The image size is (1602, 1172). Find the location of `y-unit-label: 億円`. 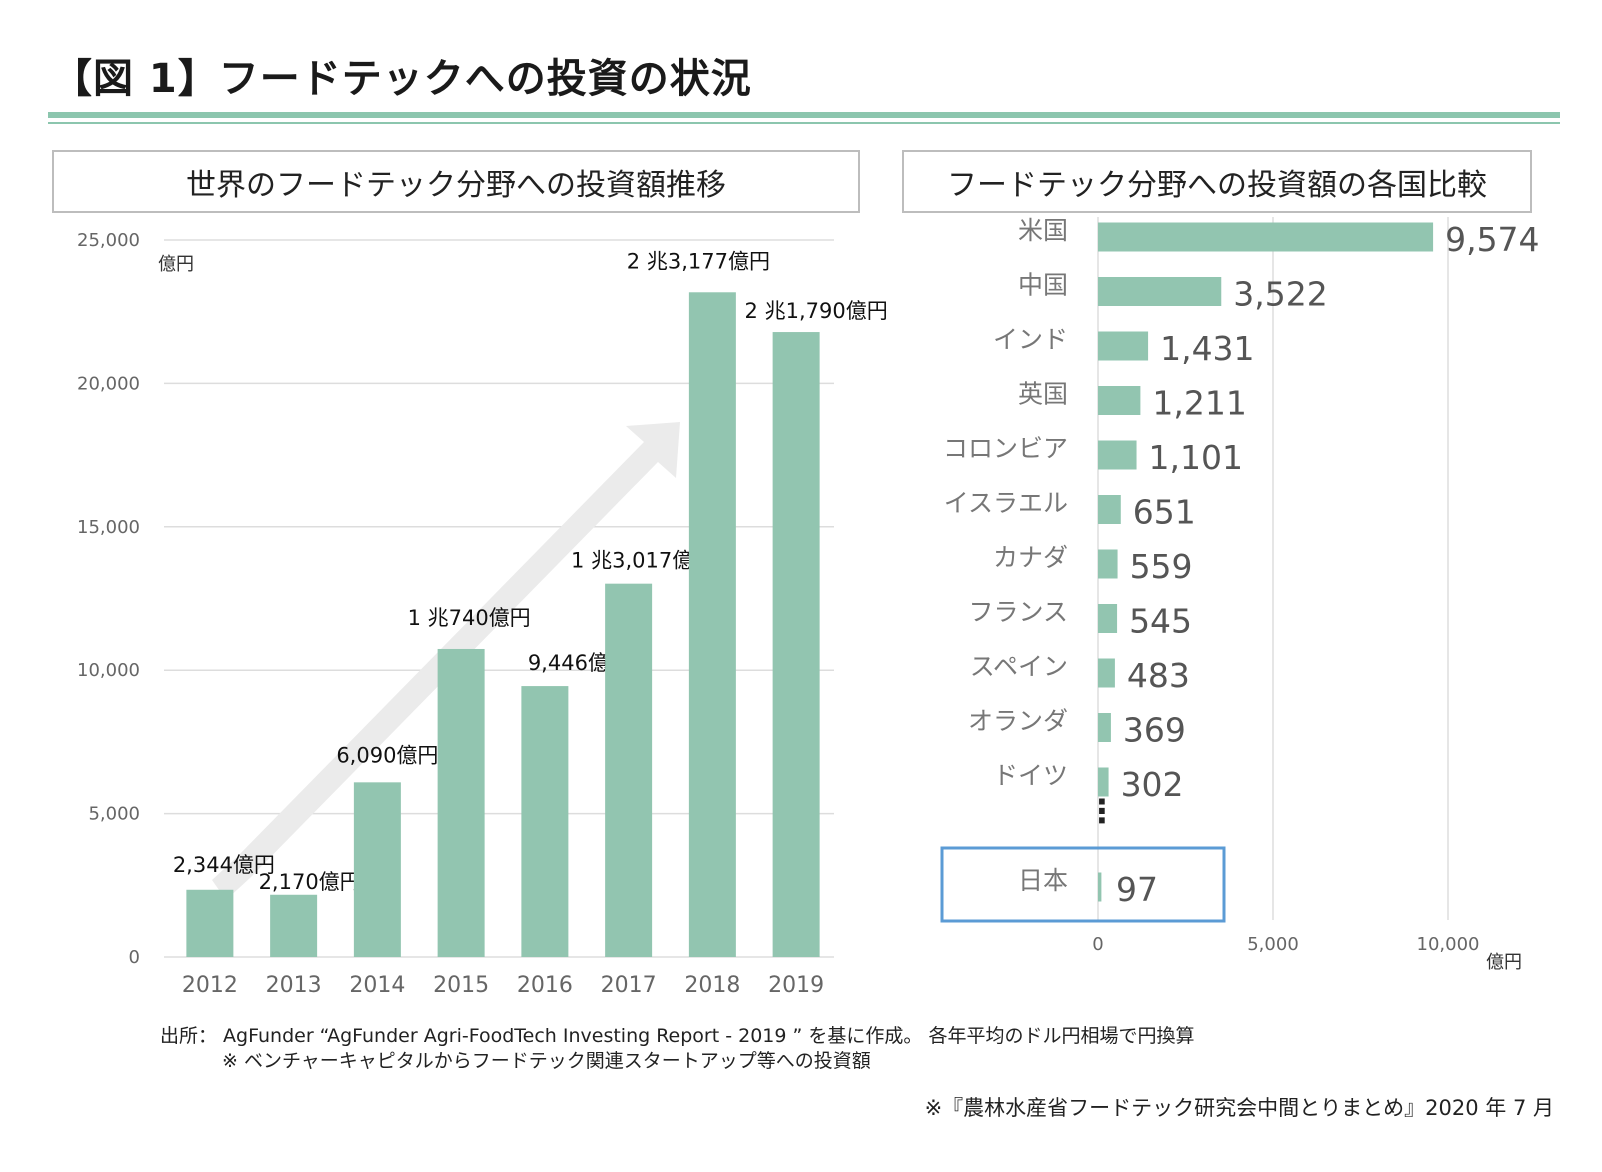

y-unit-label: 億円 is located at coordinates (176, 264).